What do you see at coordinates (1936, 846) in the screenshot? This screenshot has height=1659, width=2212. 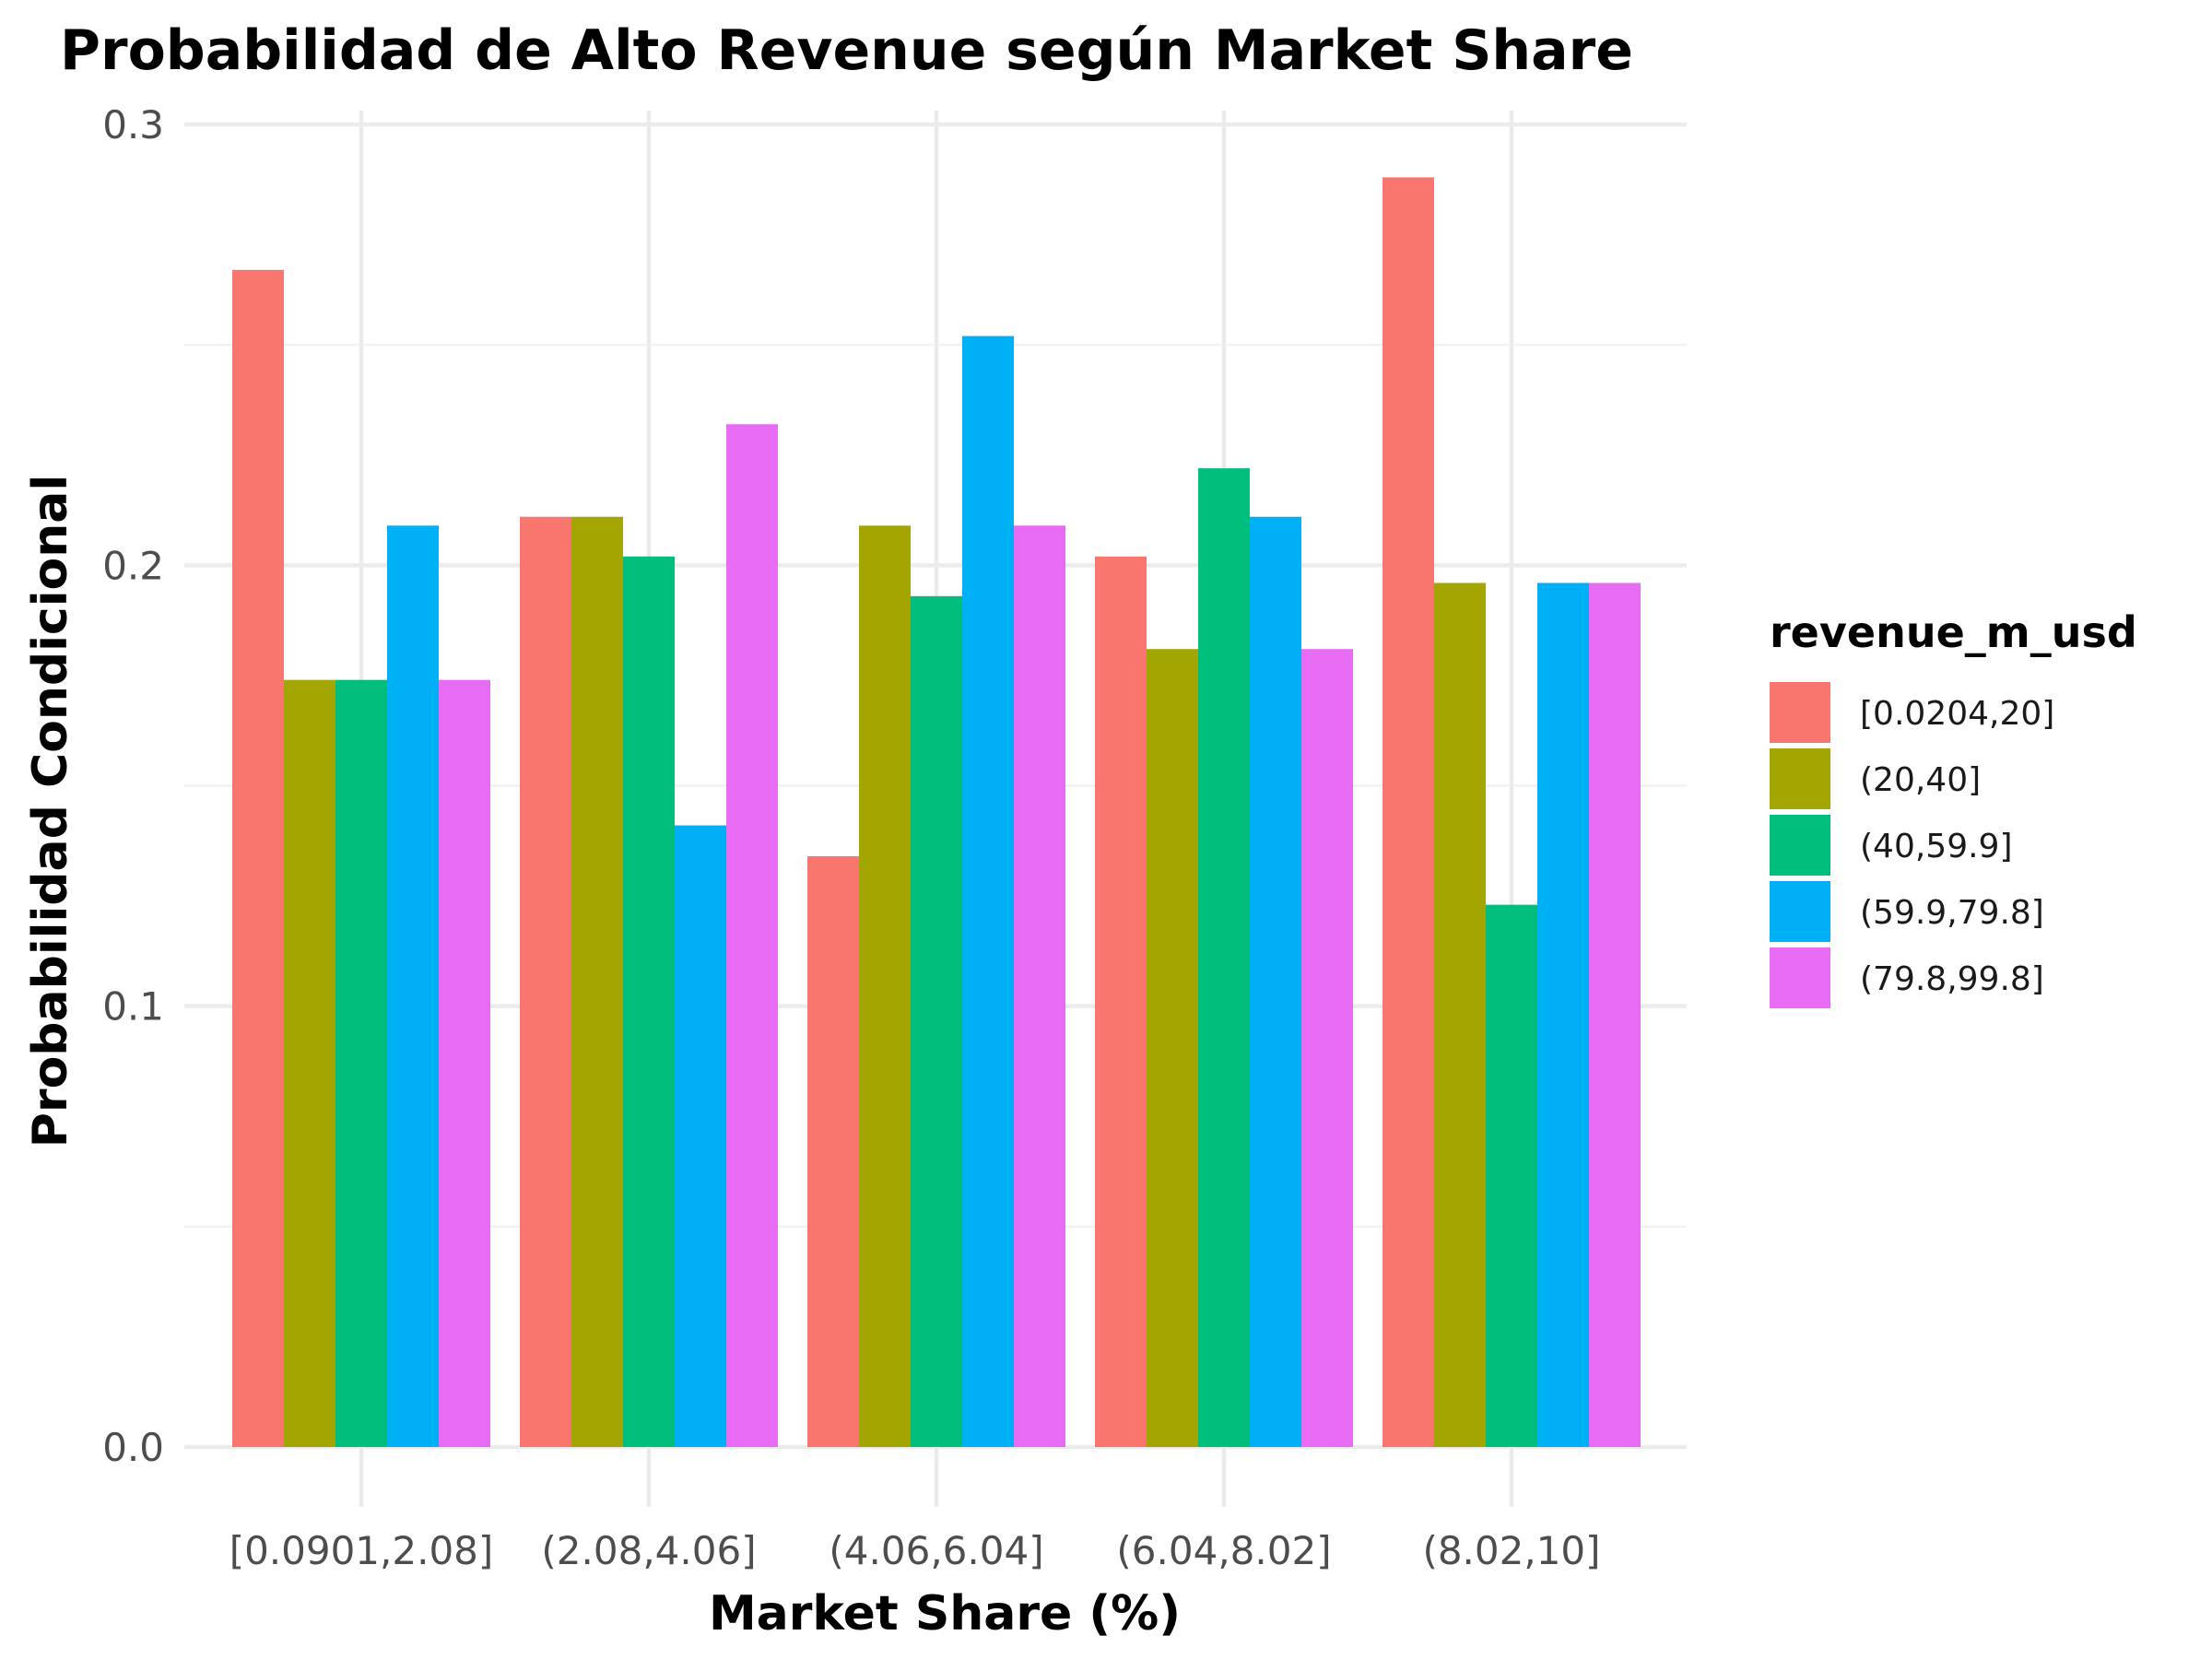 I see `legend-label: (40,59.9]` at bounding box center [1936, 846].